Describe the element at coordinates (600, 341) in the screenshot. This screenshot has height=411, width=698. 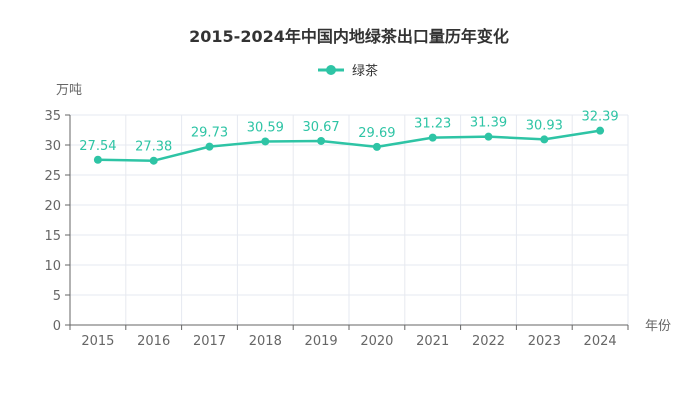
I see `x-tick-label: 2024` at that location.